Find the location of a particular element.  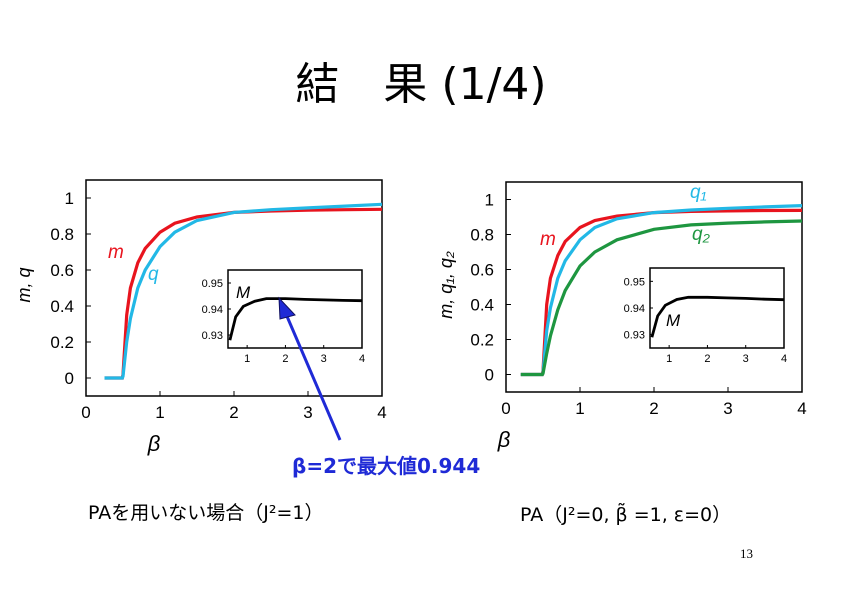

inset-frame is located at coordinates (717, 308).